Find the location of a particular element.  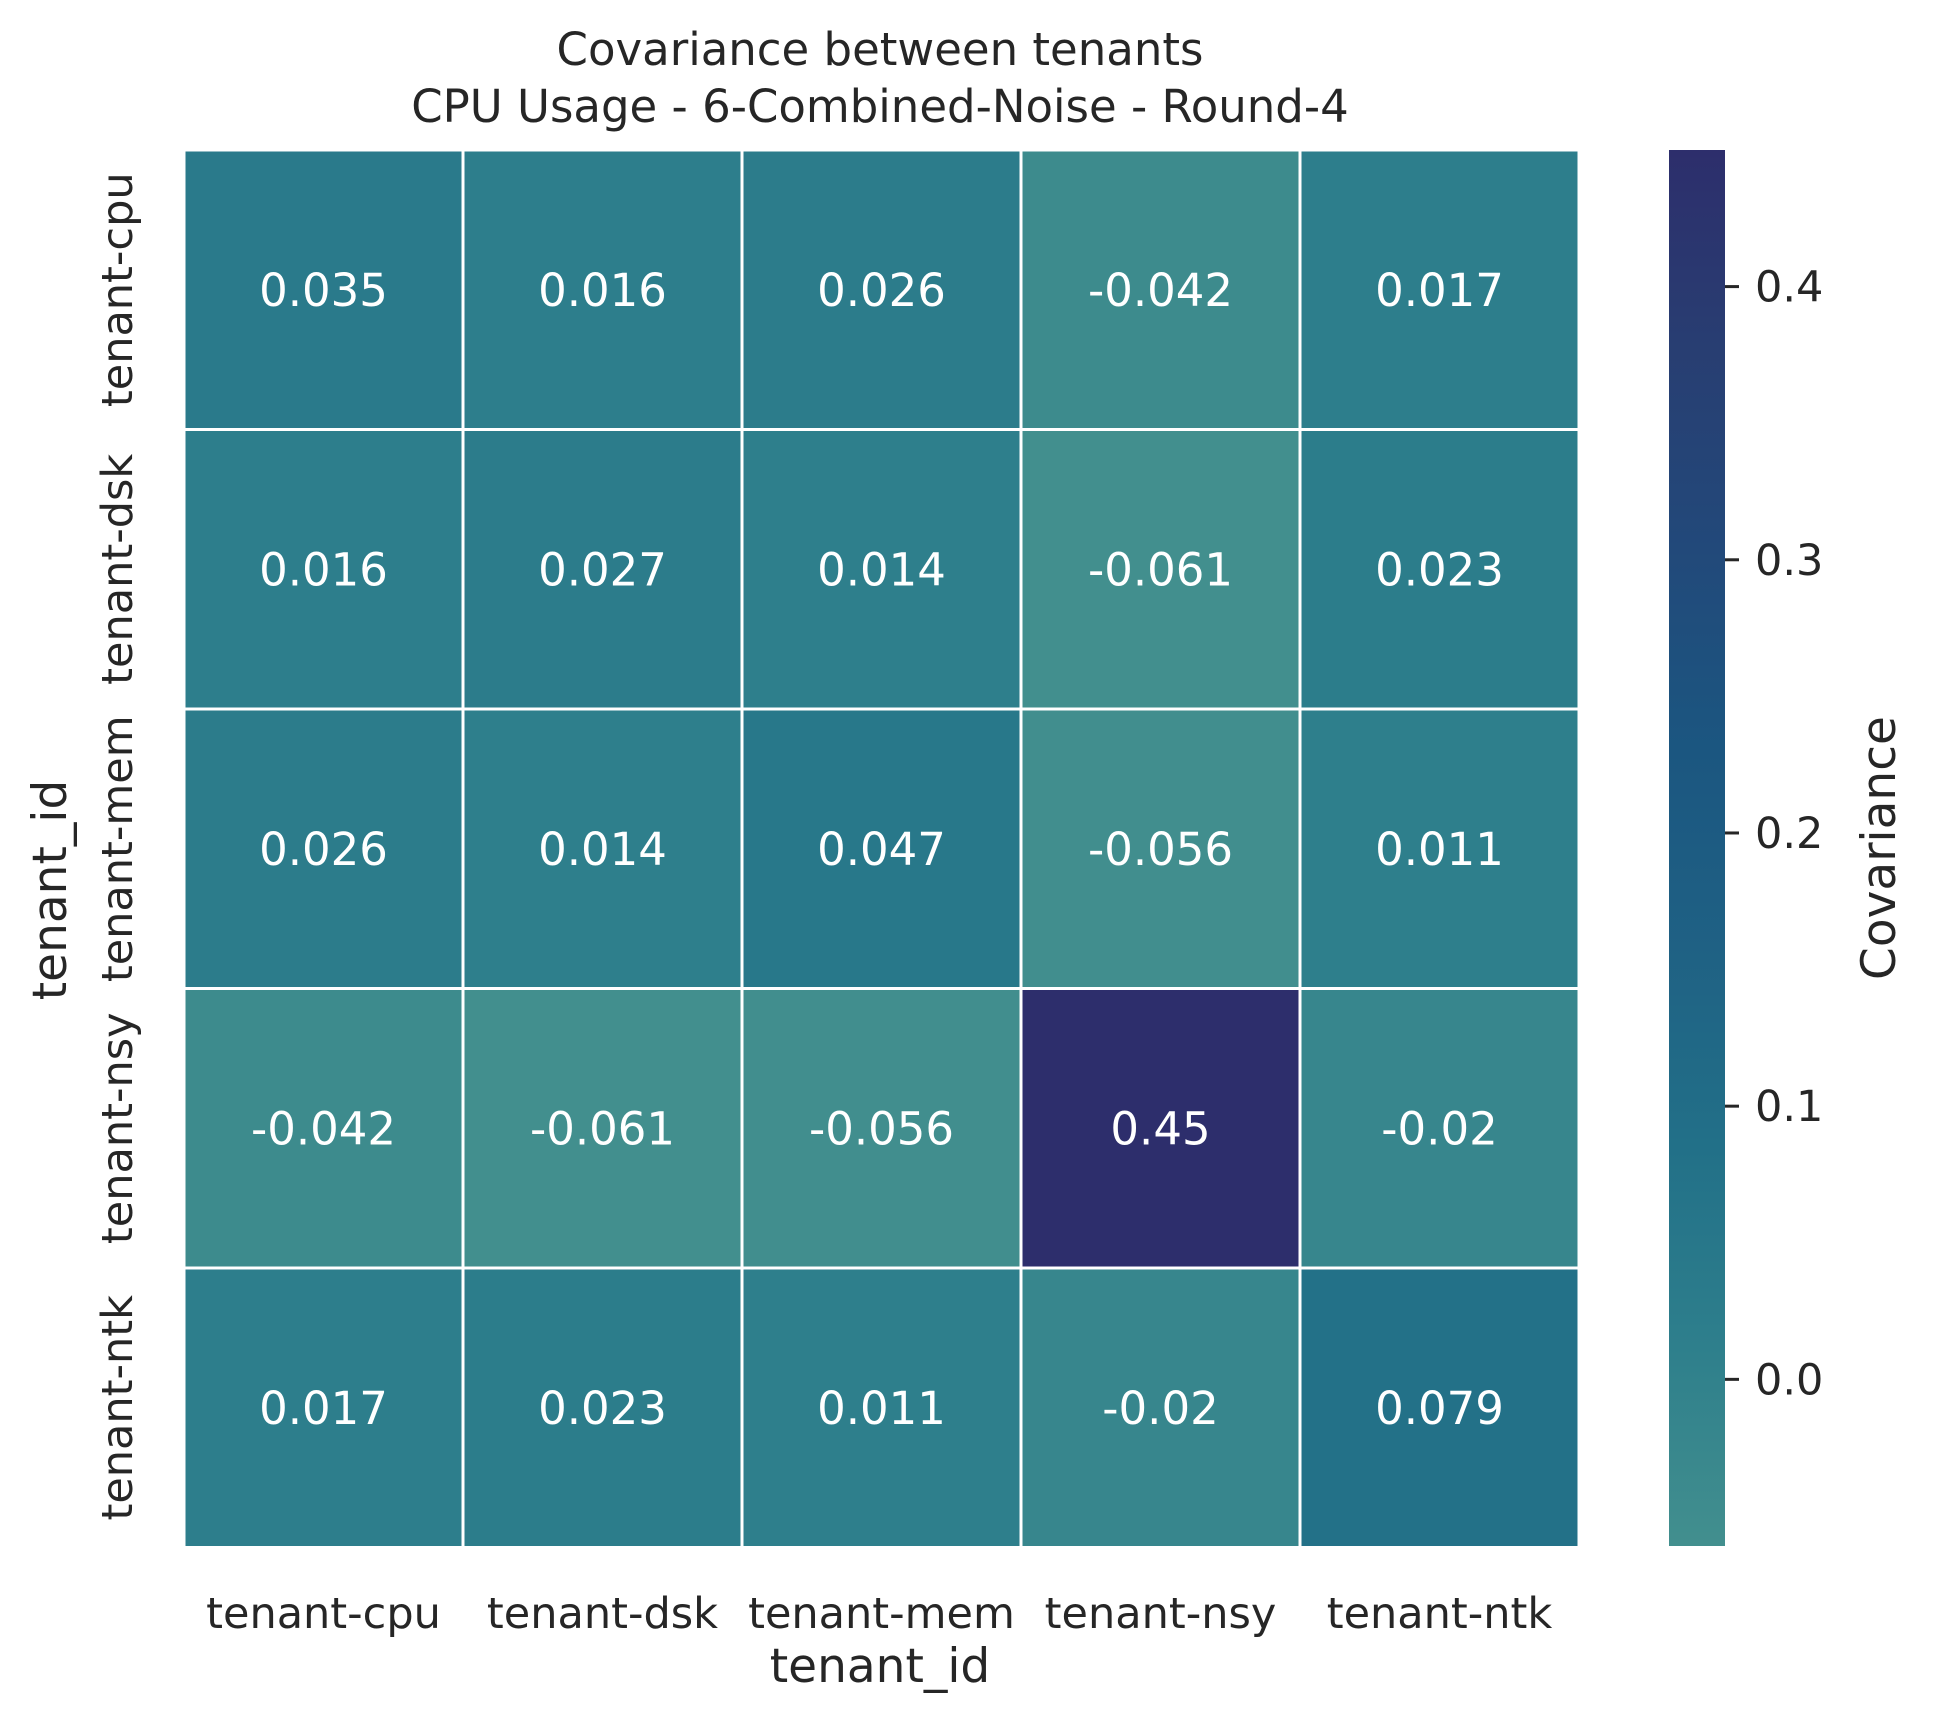

cell-value-label: 0.027 is located at coordinates (602, 569).